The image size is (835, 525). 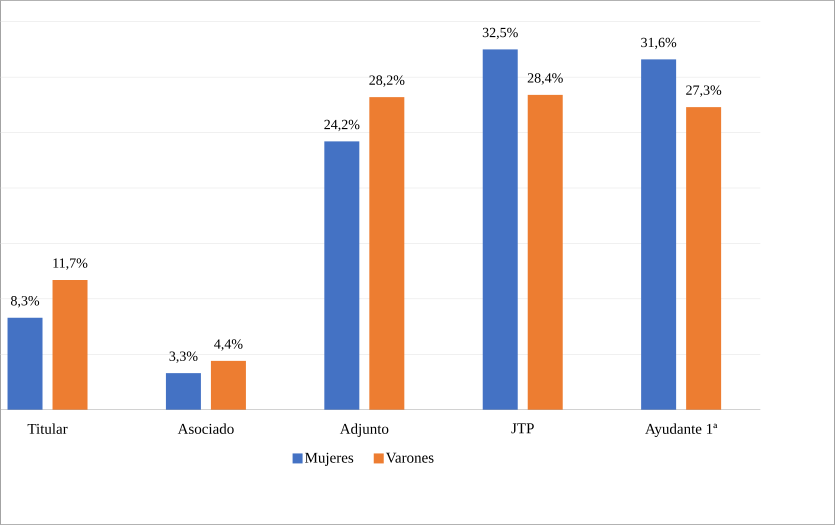 I want to click on data-label: 3,3%, so click(x=184, y=357).